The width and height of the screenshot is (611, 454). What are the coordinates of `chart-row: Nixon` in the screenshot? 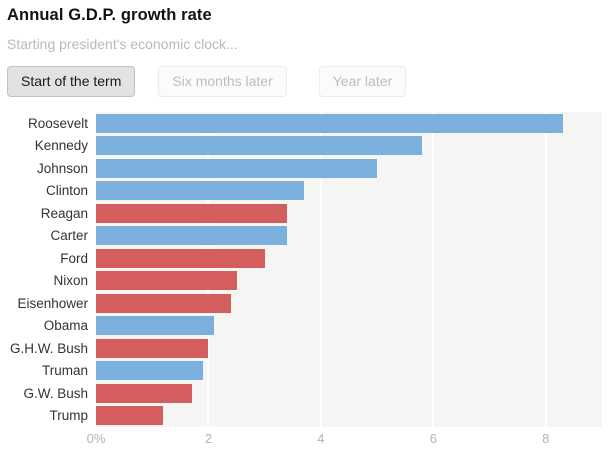 It's located at (301, 281).